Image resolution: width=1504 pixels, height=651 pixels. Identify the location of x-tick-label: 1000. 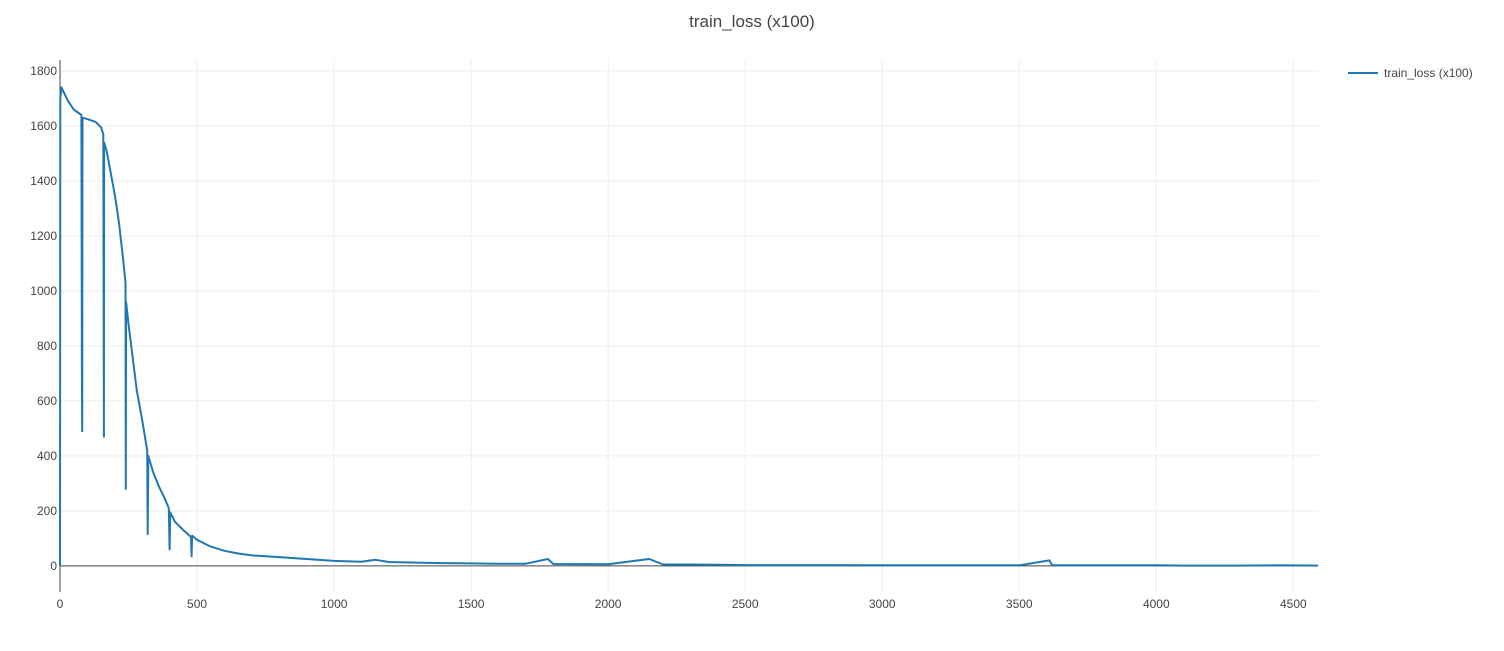
(334, 604).